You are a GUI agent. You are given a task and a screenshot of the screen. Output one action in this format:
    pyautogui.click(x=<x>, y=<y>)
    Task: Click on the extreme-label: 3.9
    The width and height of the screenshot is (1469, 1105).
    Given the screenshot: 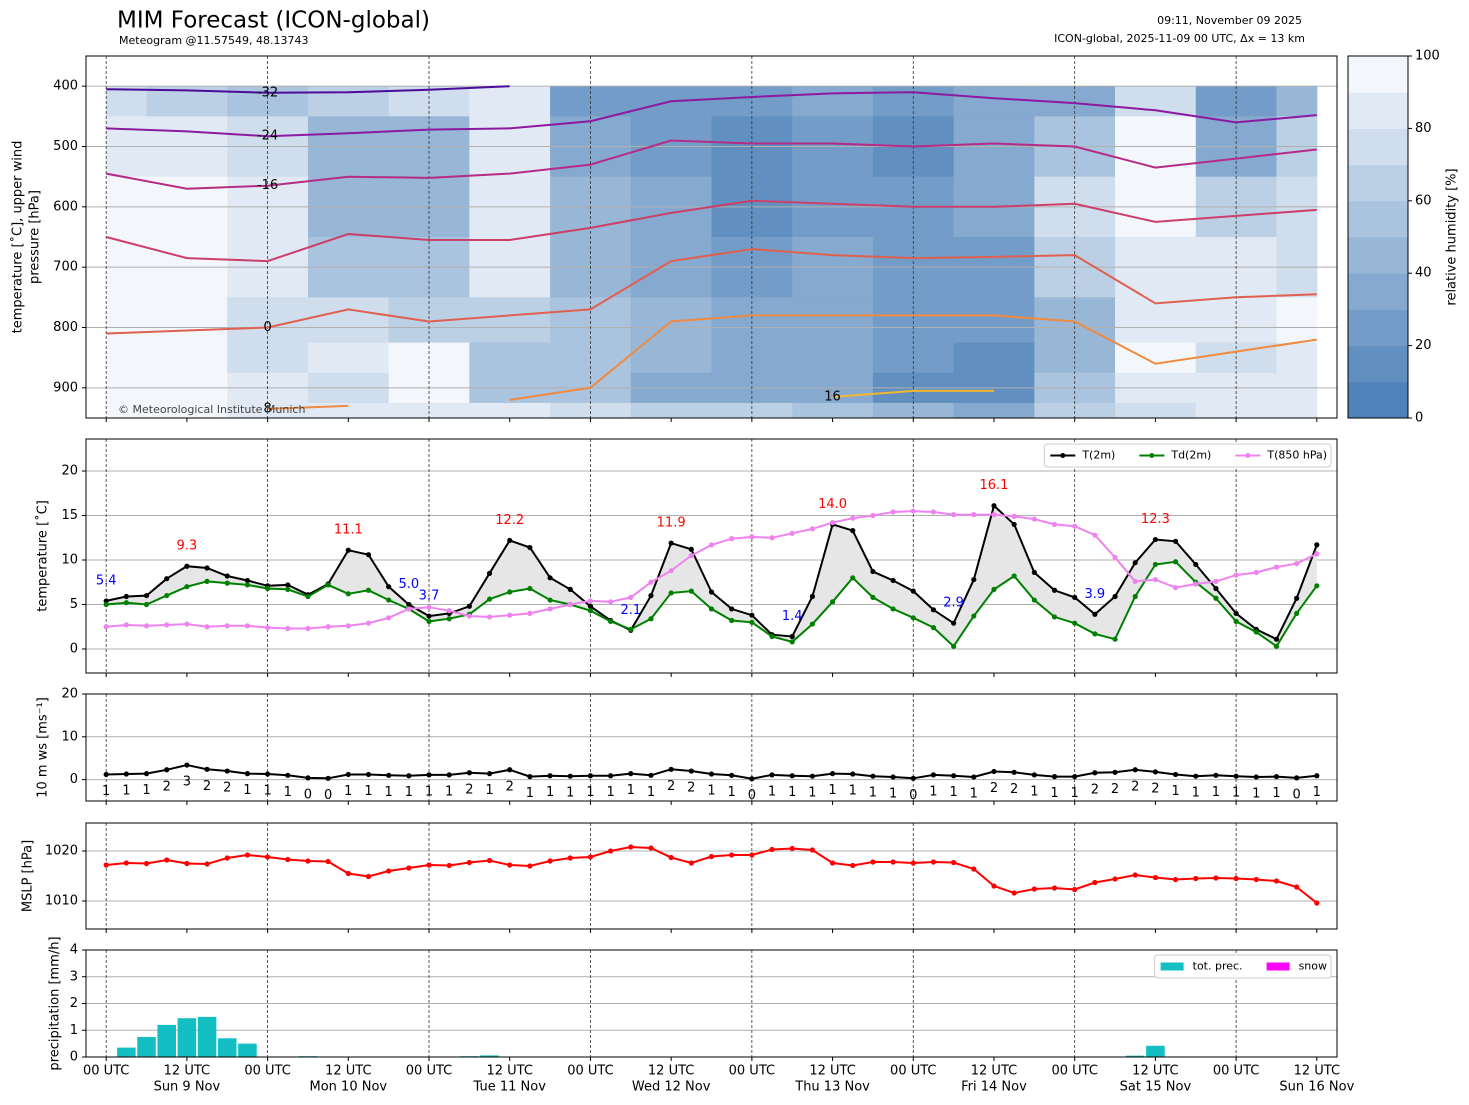 What is the action you would take?
    pyautogui.click(x=1095, y=594)
    